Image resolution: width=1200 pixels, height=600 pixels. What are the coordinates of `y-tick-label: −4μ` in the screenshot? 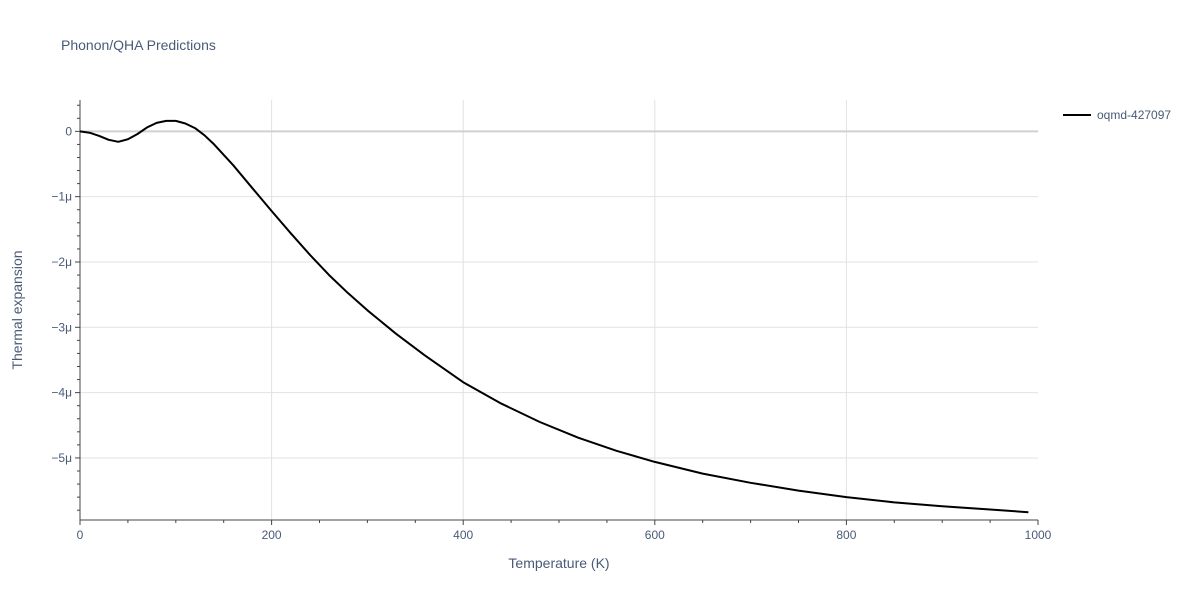 It's located at (61, 393).